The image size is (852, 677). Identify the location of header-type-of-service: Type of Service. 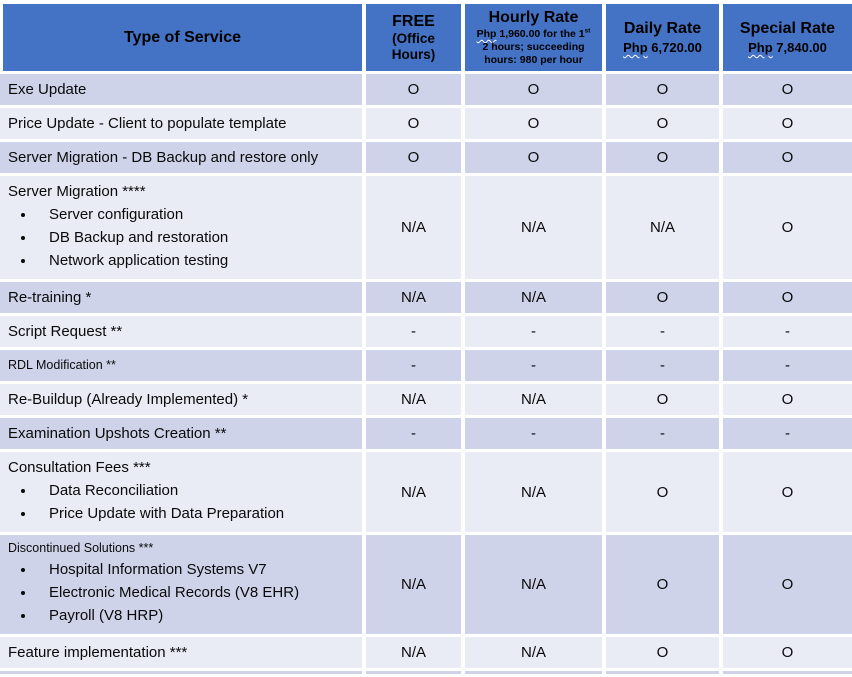
(181, 35).